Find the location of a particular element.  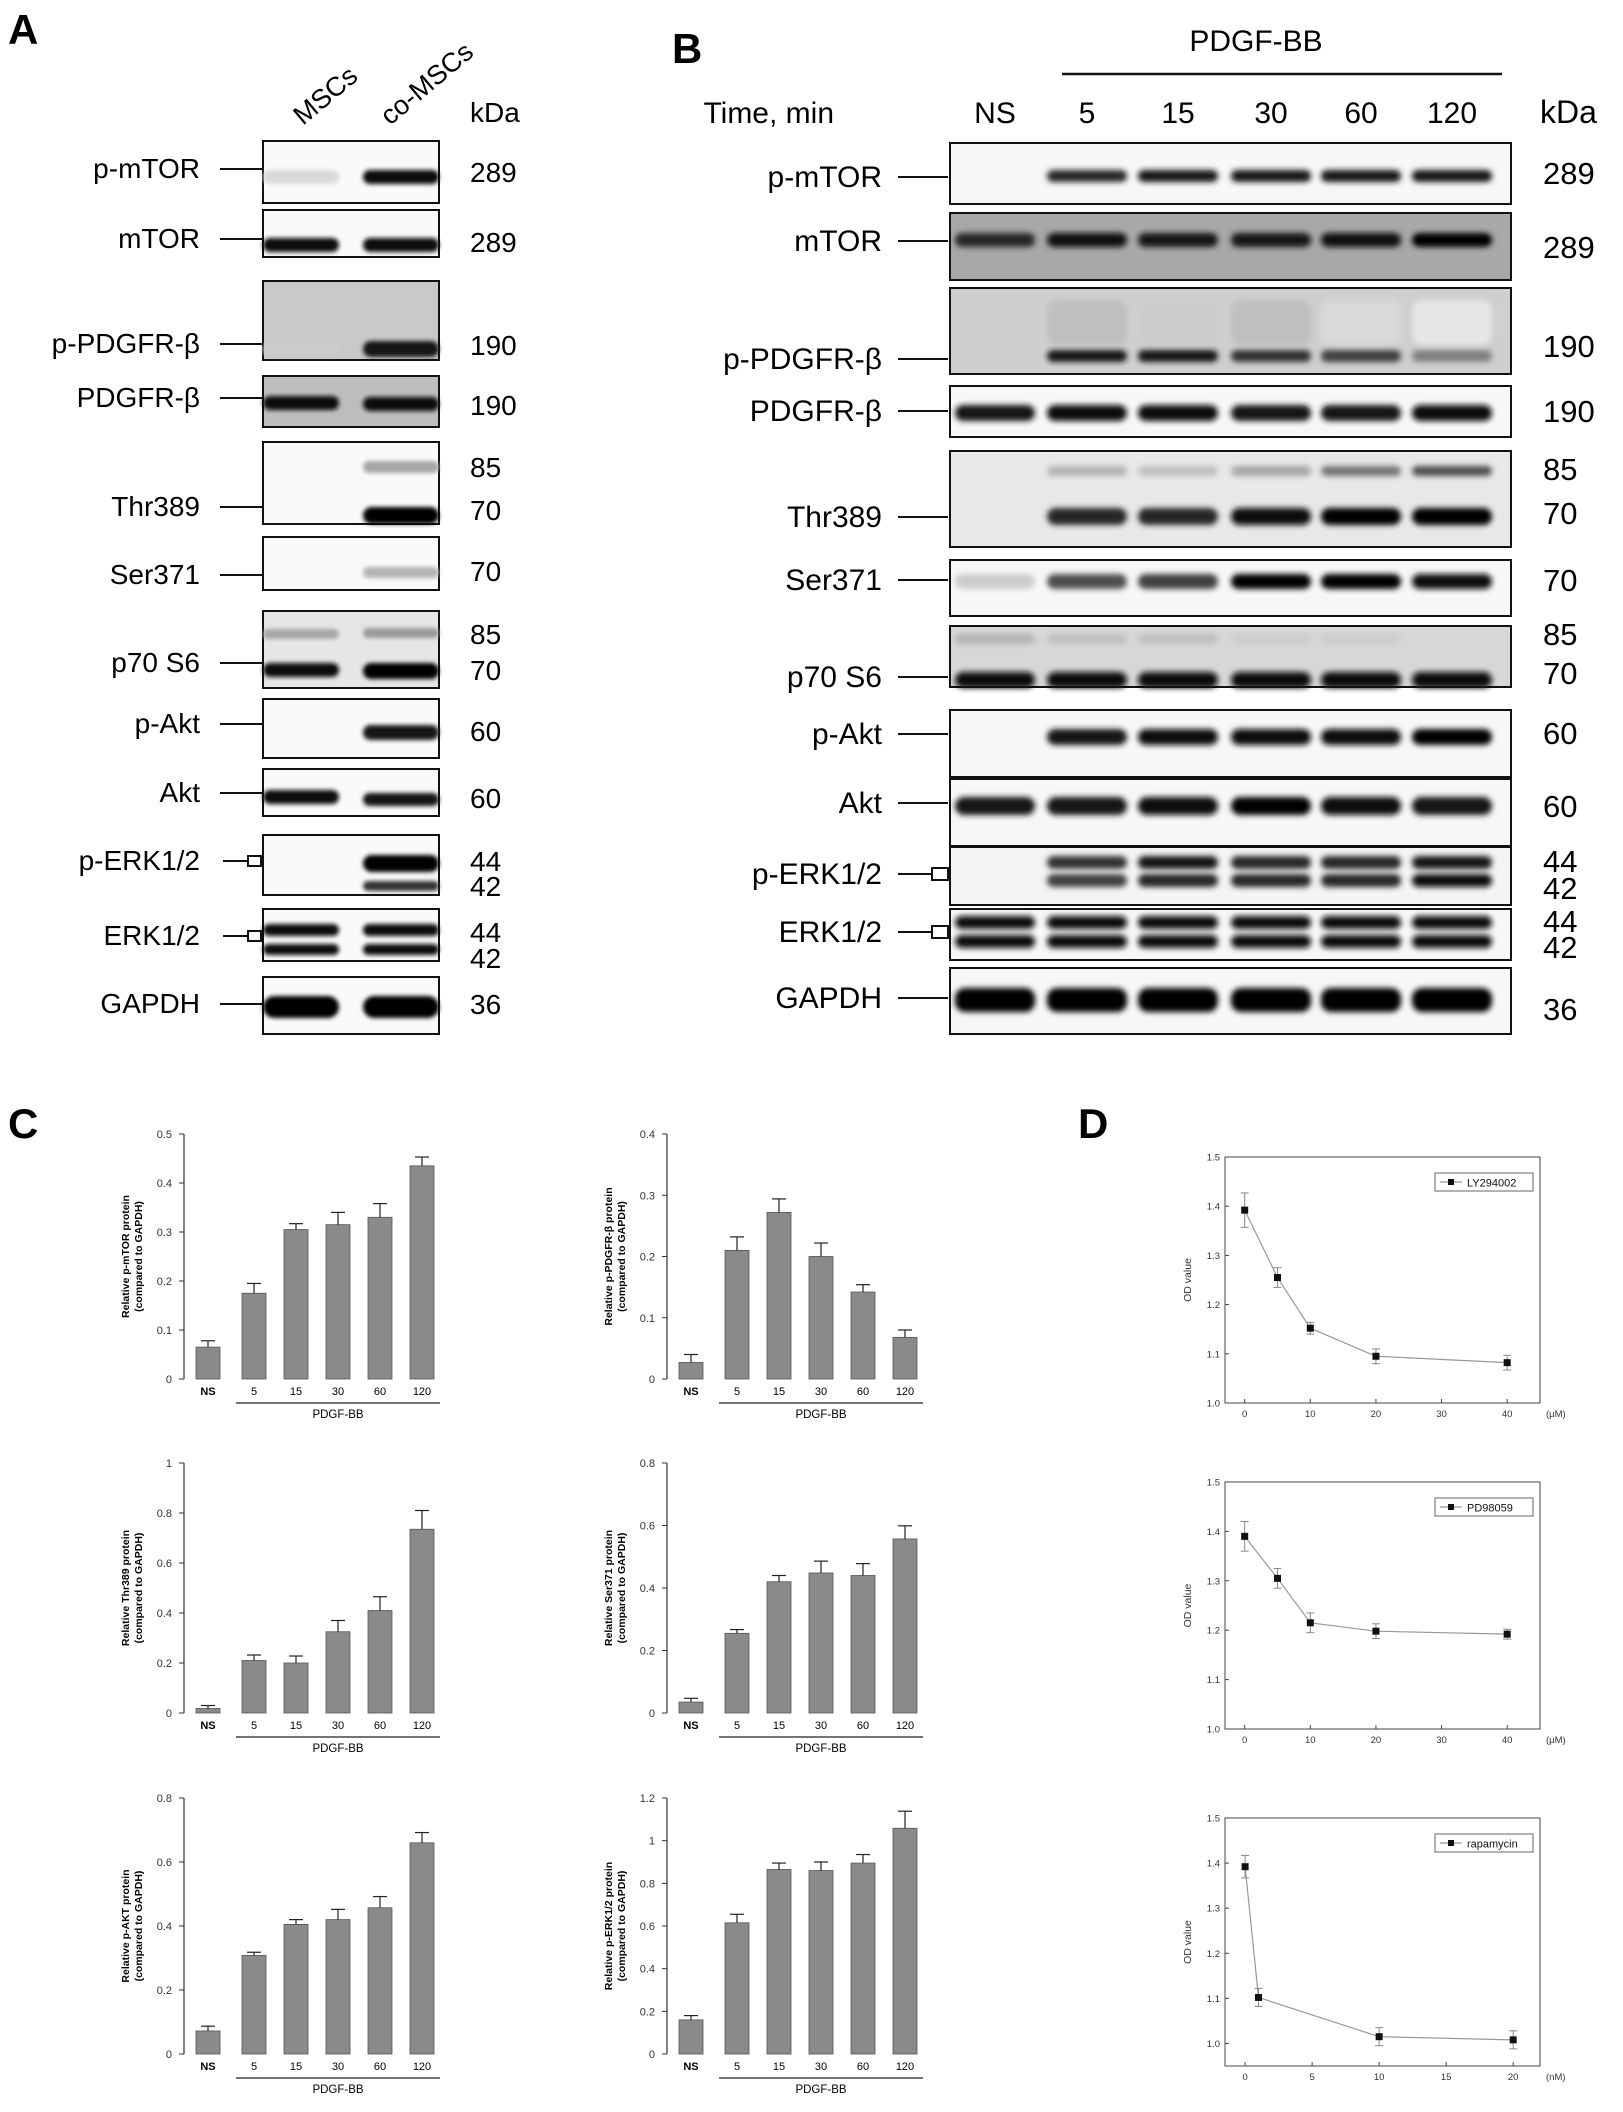

kda-value: 289 is located at coordinates (493, 172).